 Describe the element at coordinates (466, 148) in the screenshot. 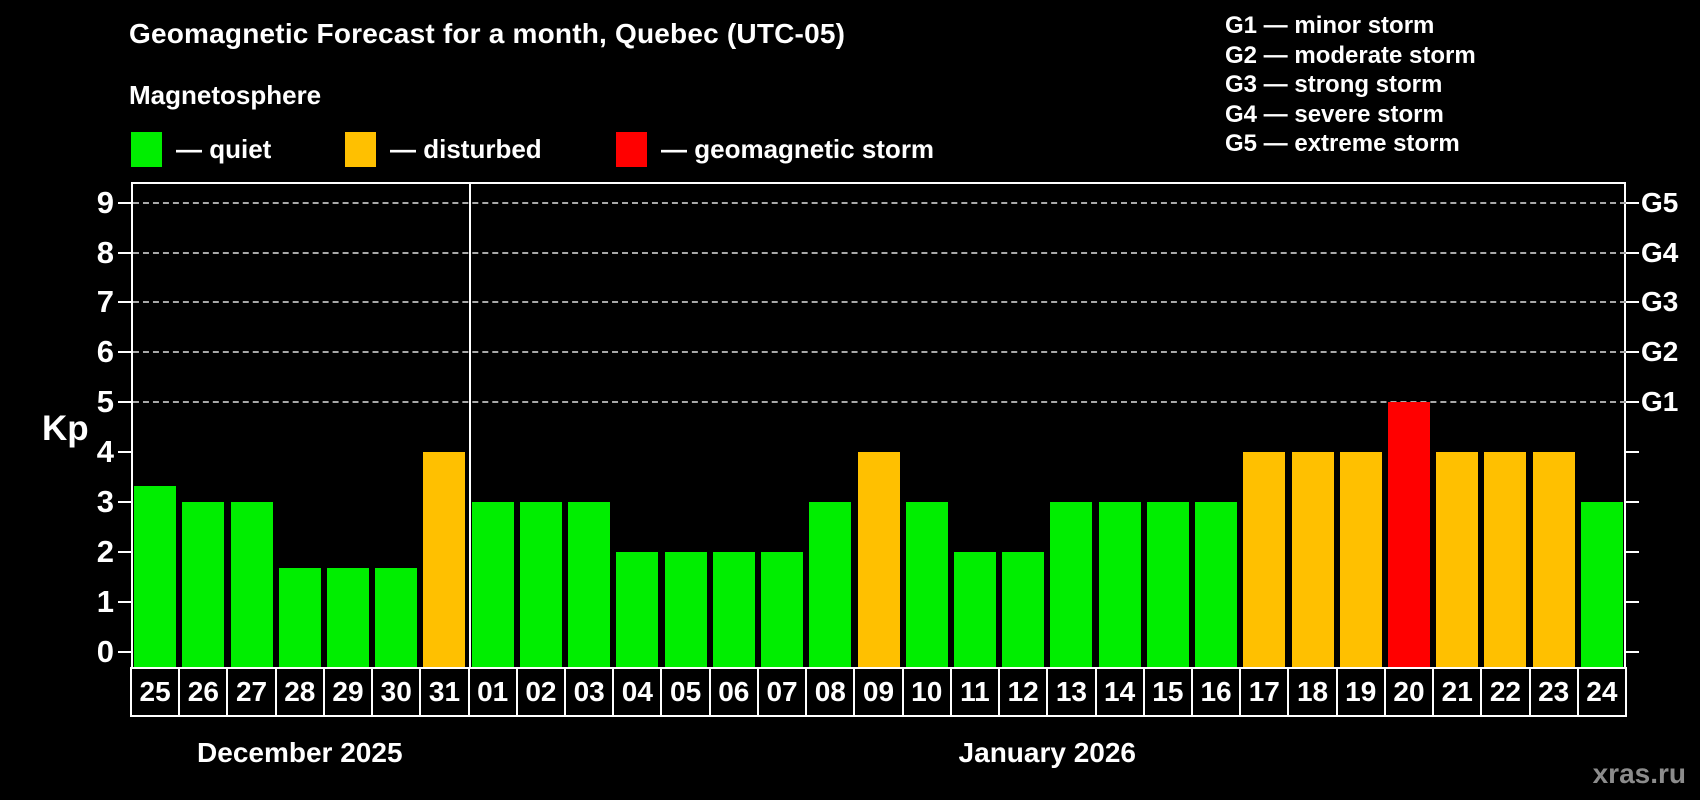

I see `legend-label-disturbed: — disturbed` at that location.